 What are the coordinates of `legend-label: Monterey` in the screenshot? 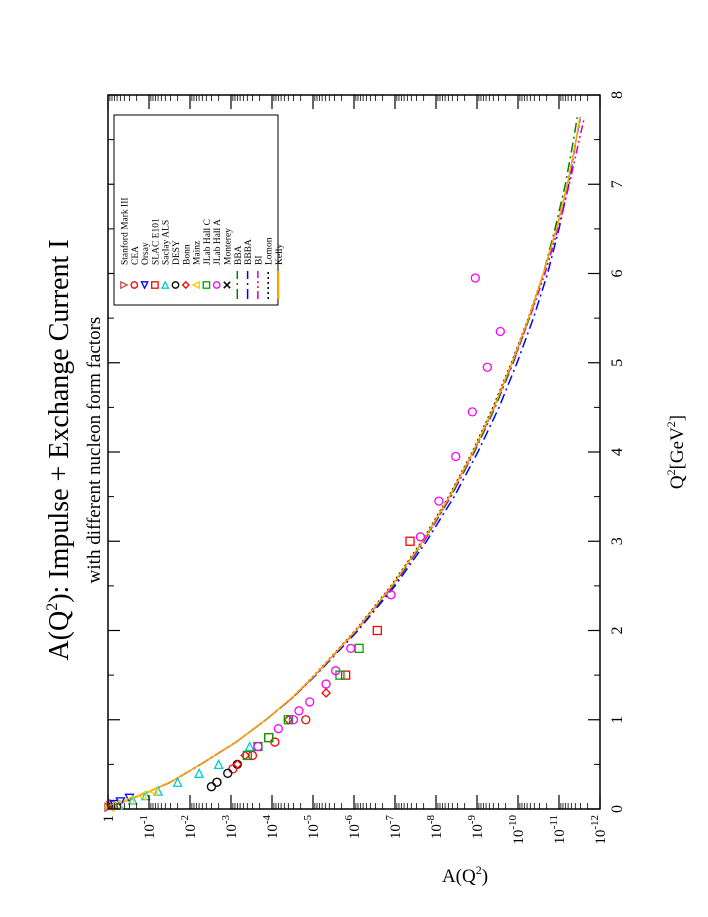 It's located at (229, 246).